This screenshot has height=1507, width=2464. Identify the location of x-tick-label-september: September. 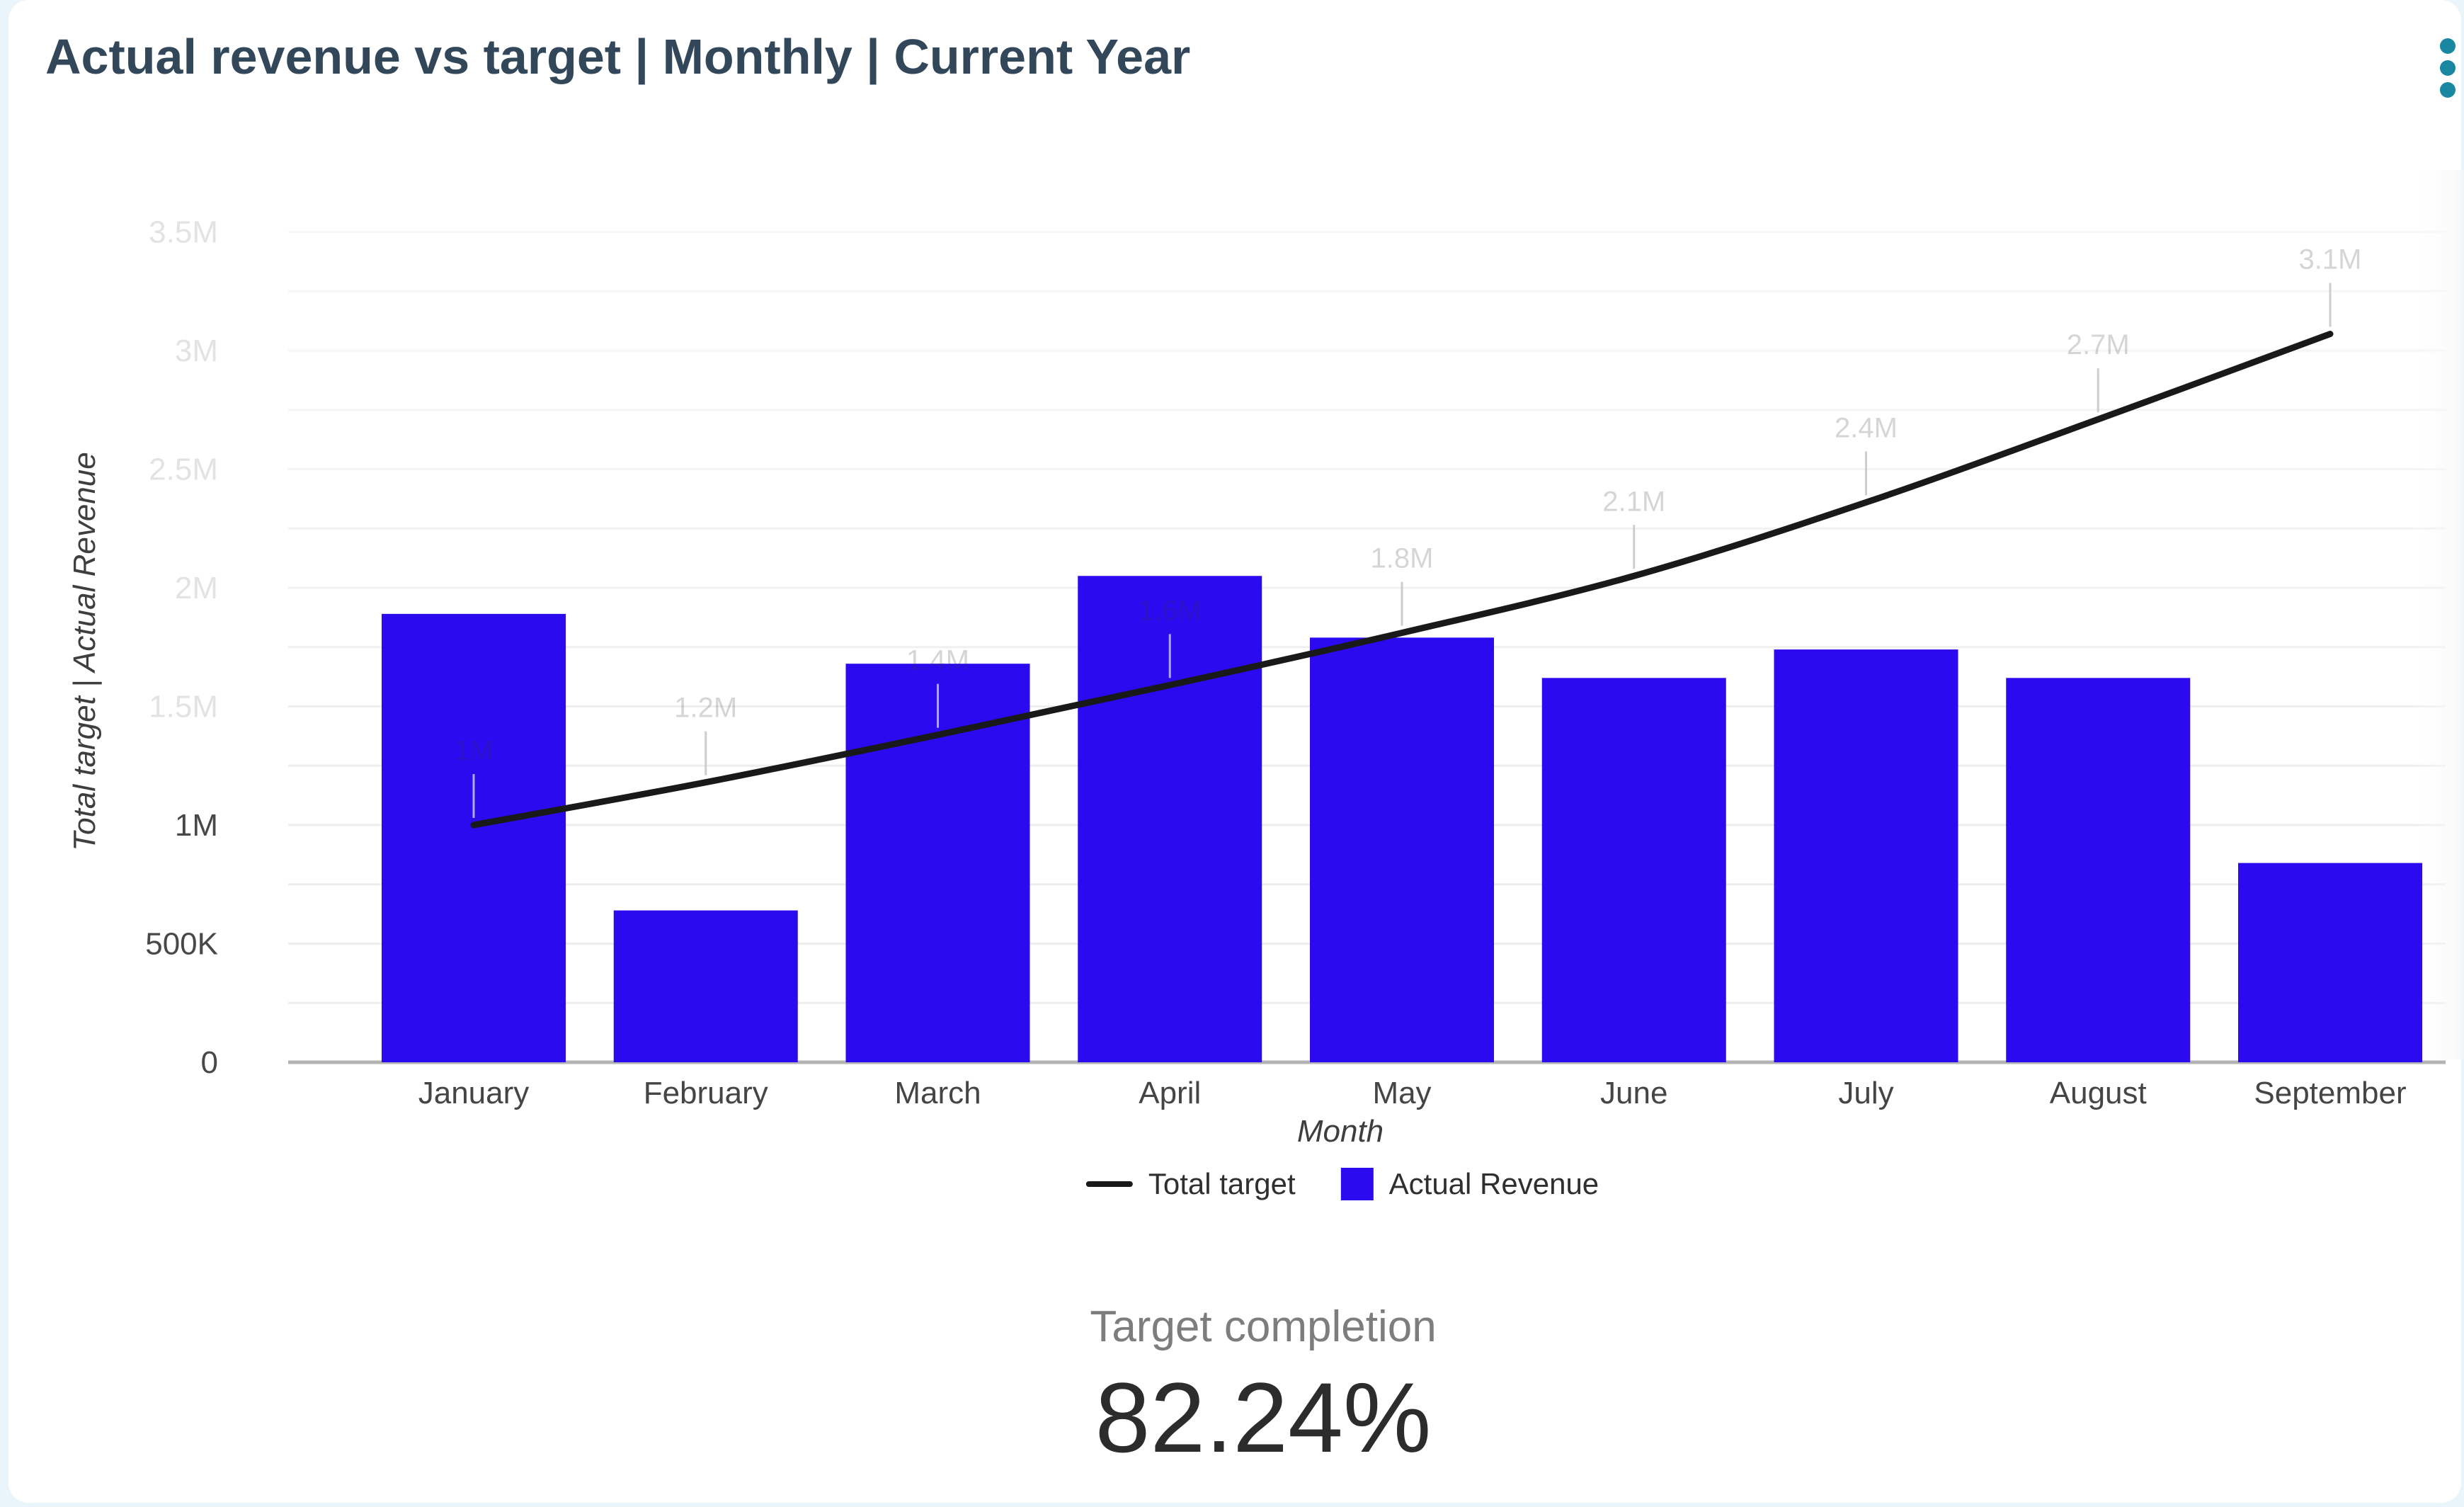
(2330, 1093).